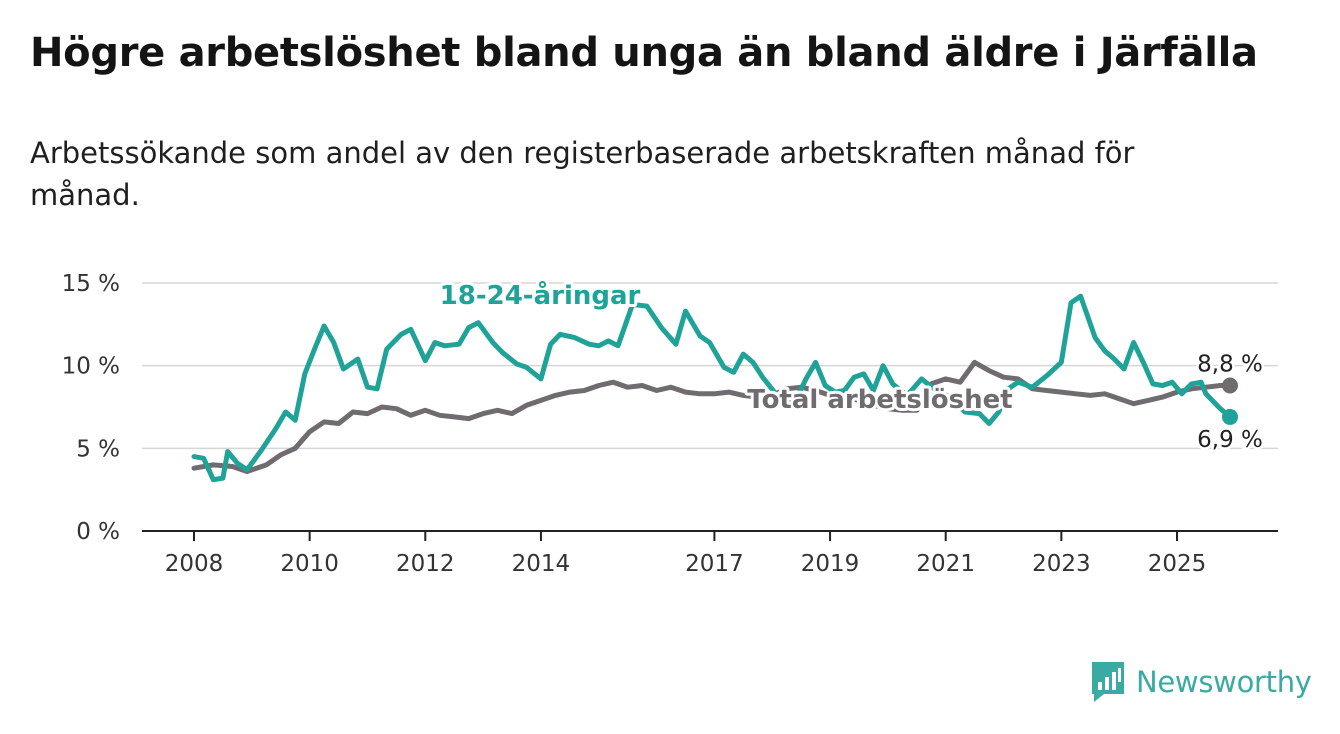 This screenshot has height=734, width=1340. I want to click on series-line-total, so click(712, 416).